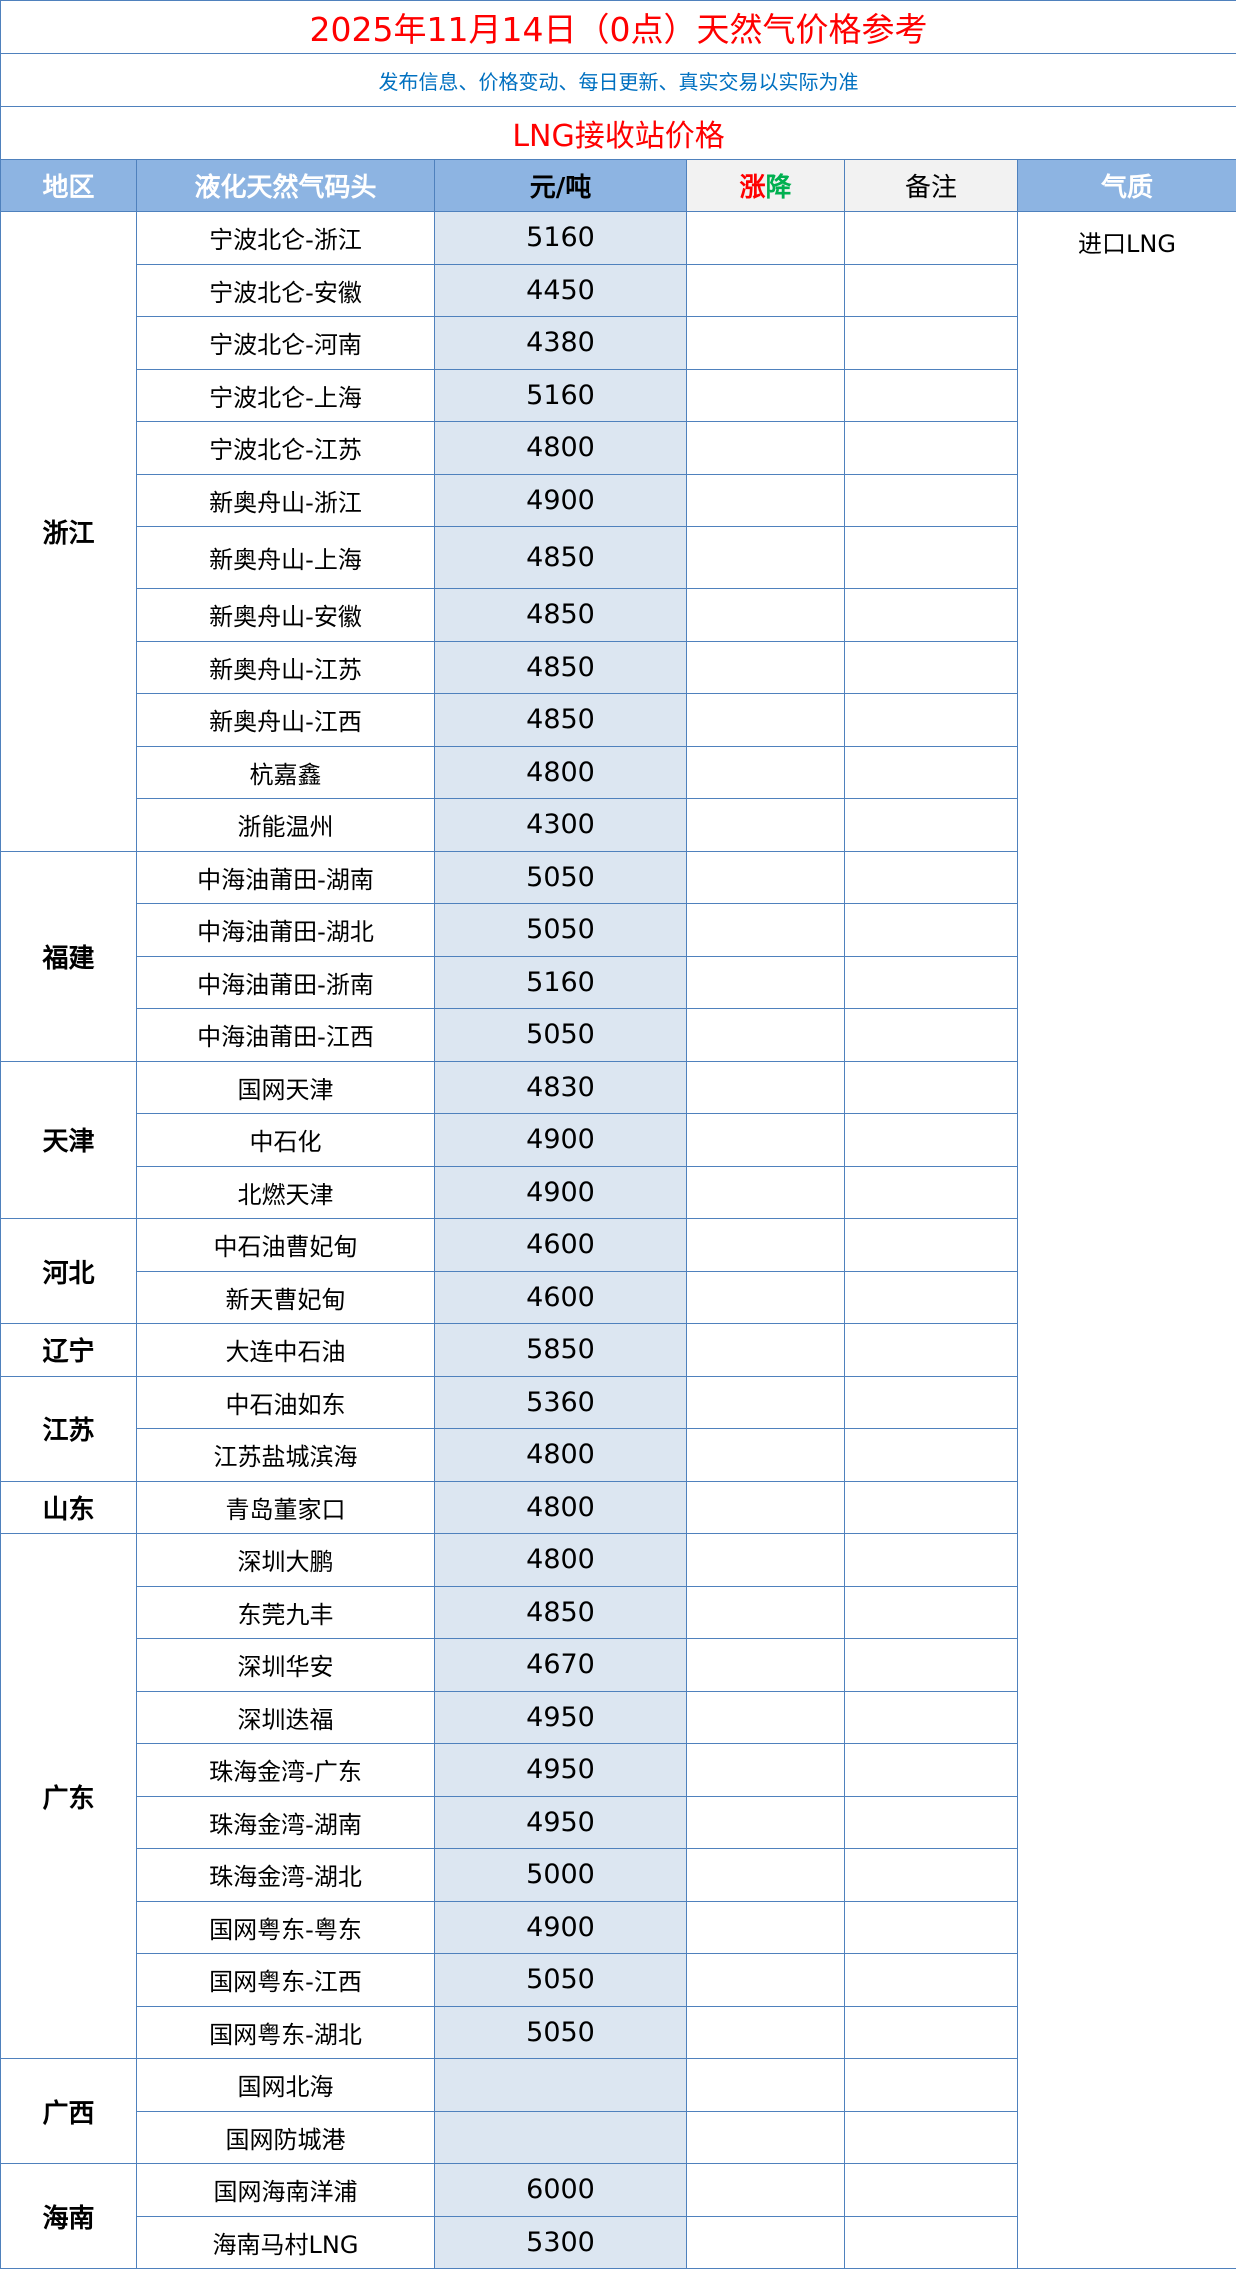 The height and width of the screenshot is (2289, 1236). Describe the element at coordinates (285, 877) in the screenshot. I see `terminal-cell: 中海油莆田-湖南` at that location.